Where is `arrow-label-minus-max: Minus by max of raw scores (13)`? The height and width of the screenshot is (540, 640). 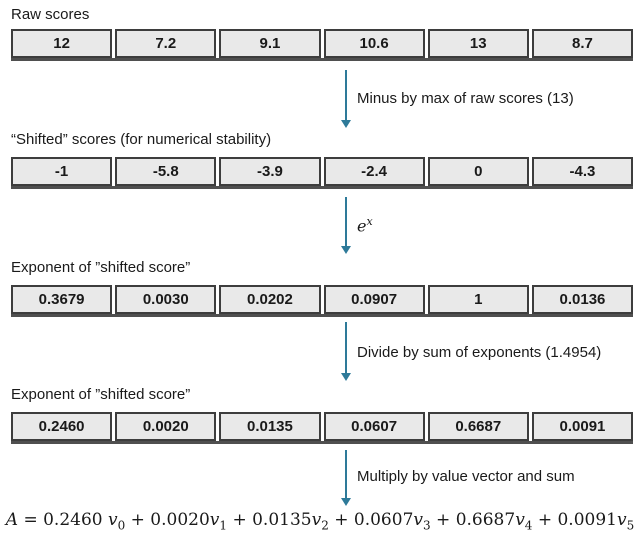 arrow-label-minus-max: Minus by max of raw scores (13) is located at coordinates (465, 98).